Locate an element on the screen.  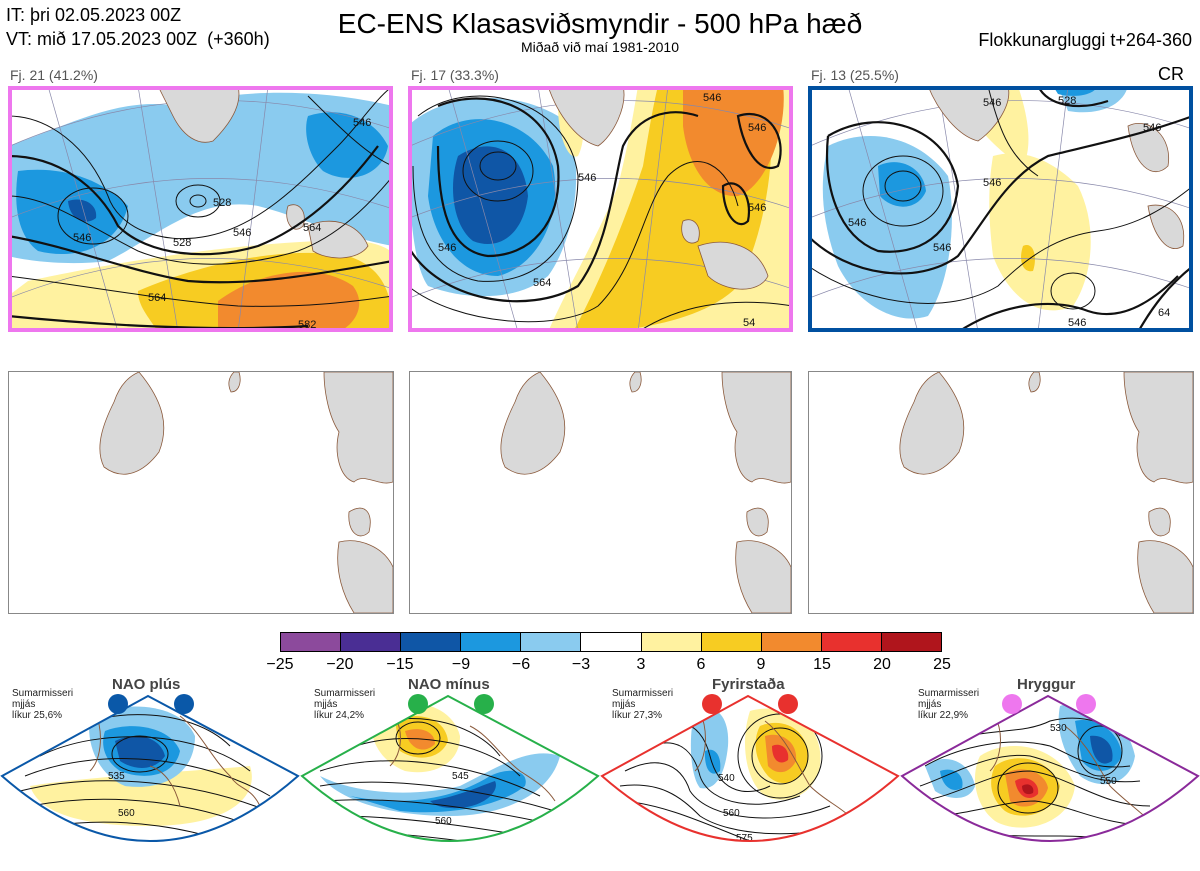
contour-labels: 546 546 546 564 546 546 54 is located at coordinates (602, 210).